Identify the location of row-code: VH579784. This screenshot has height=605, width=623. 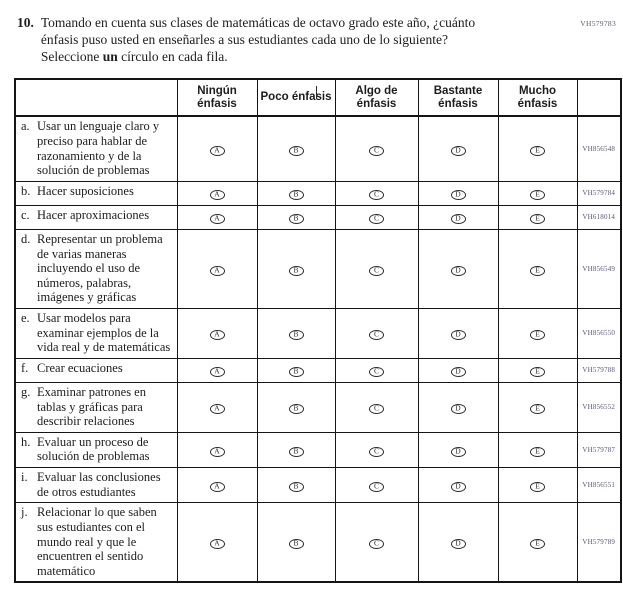
(599, 193).